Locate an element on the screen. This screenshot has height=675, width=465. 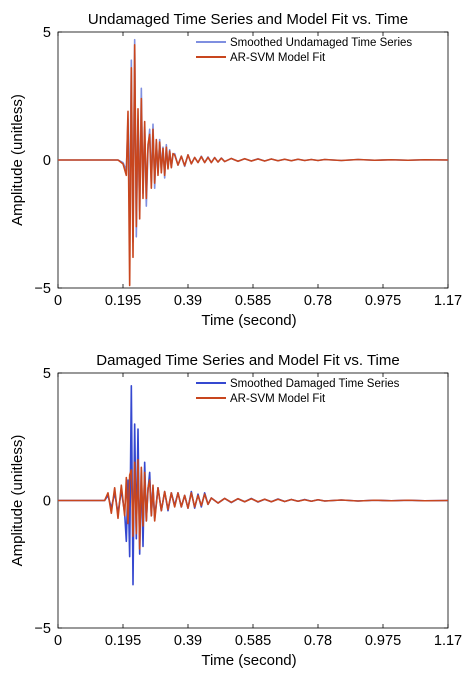
legend-label: Smoothed Damaged Time Series is located at coordinates (315, 384).